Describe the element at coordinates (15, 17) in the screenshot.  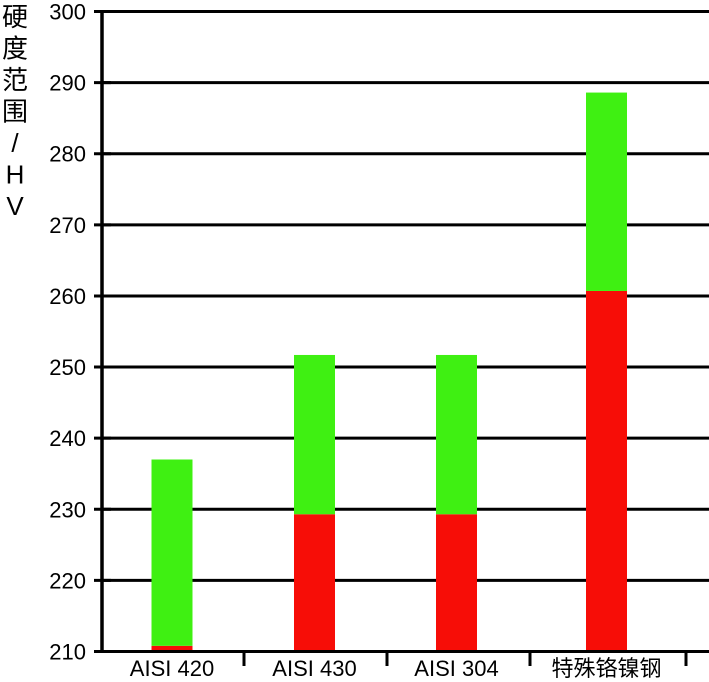
I see `y-axis-title-char: 硬` at that location.